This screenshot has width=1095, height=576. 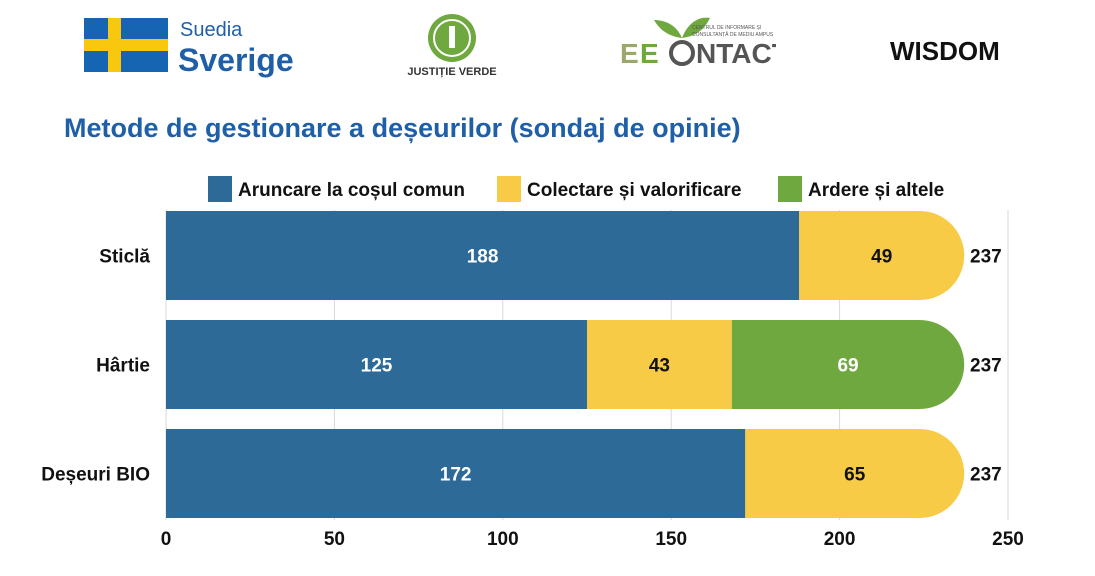 I want to click on legend-label: Colectare și valorificare, so click(x=634, y=190).